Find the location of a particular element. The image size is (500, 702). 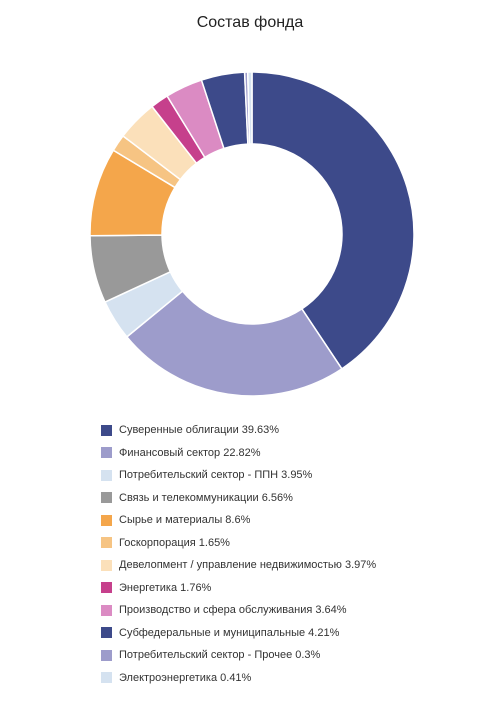

legend-label: Производство и сфера обслуживания 3.64% is located at coordinates (233, 610).